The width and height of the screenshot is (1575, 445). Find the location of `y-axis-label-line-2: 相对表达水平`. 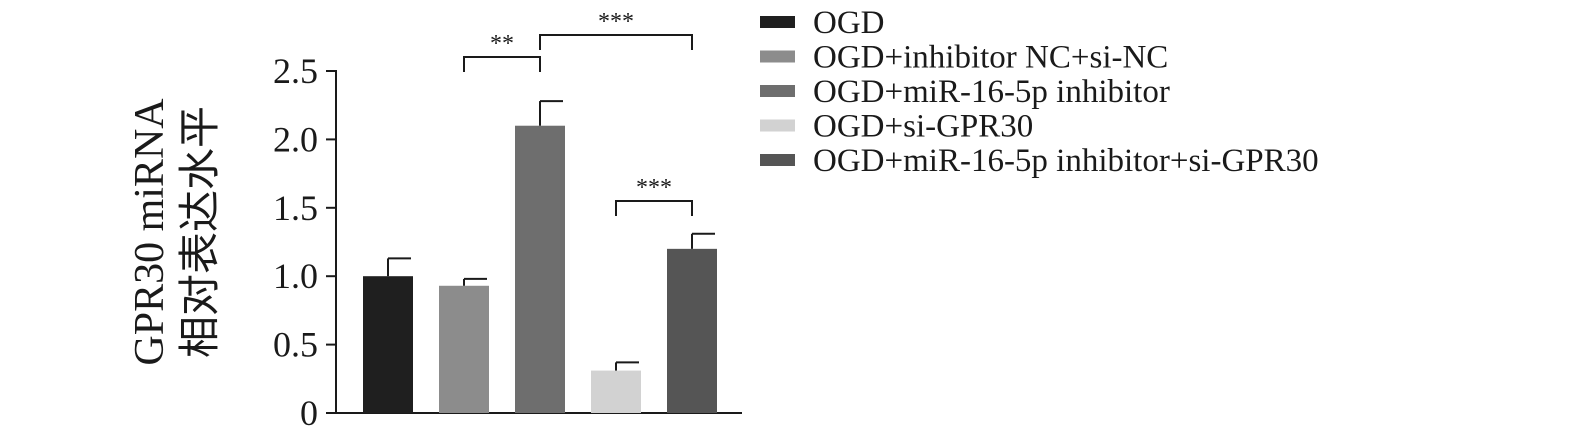

y-axis-label-line-2: 相对表达水平 is located at coordinates (201, 232).